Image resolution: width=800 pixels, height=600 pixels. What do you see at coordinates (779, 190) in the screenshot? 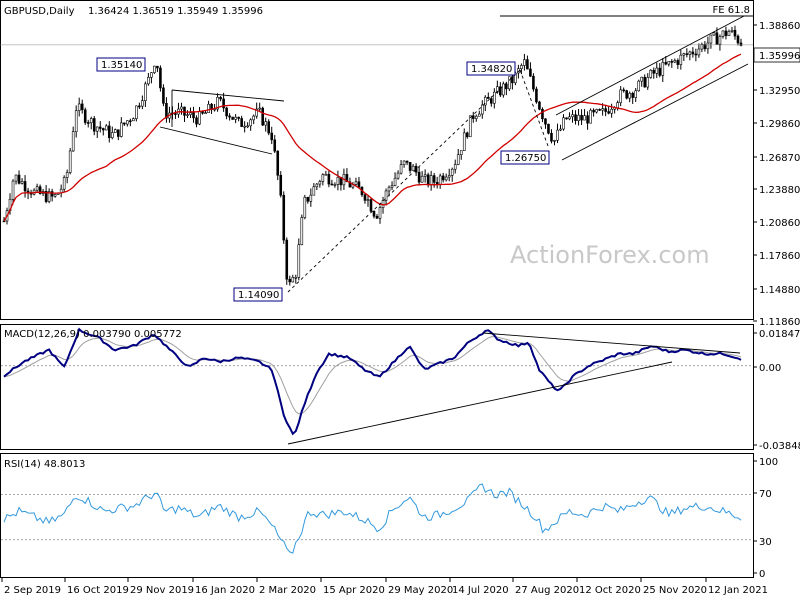
I see `price-axis-label: 1.23880` at bounding box center [779, 190].